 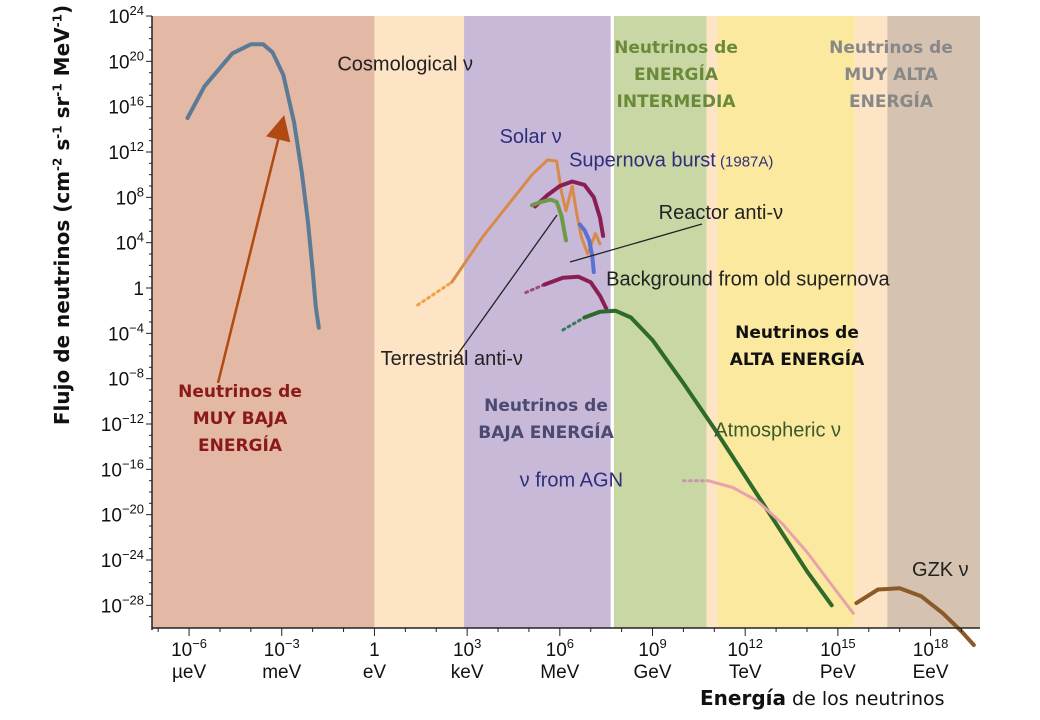 What do you see at coordinates (560, 648) in the screenshot?
I see `x-tick-label: 10⁶` at bounding box center [560, 648].